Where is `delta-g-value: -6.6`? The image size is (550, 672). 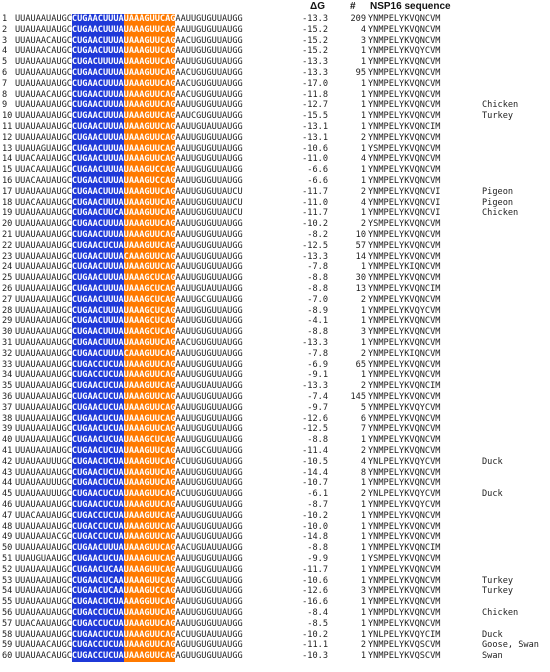
delta-g-value: -6.6 is located at coordinates (317, 181).